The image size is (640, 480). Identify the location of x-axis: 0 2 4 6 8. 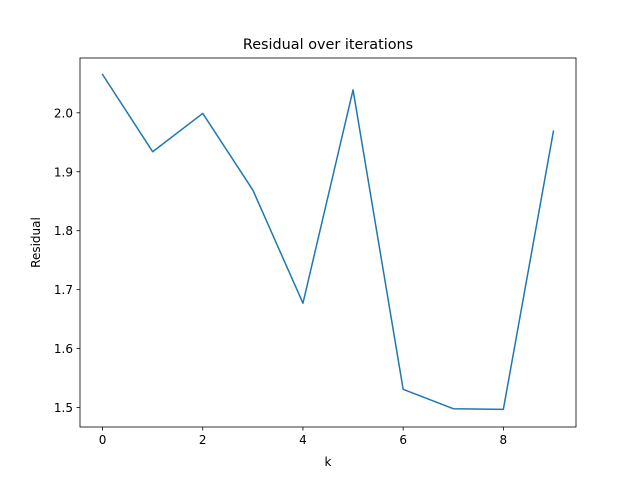
(303, 437).